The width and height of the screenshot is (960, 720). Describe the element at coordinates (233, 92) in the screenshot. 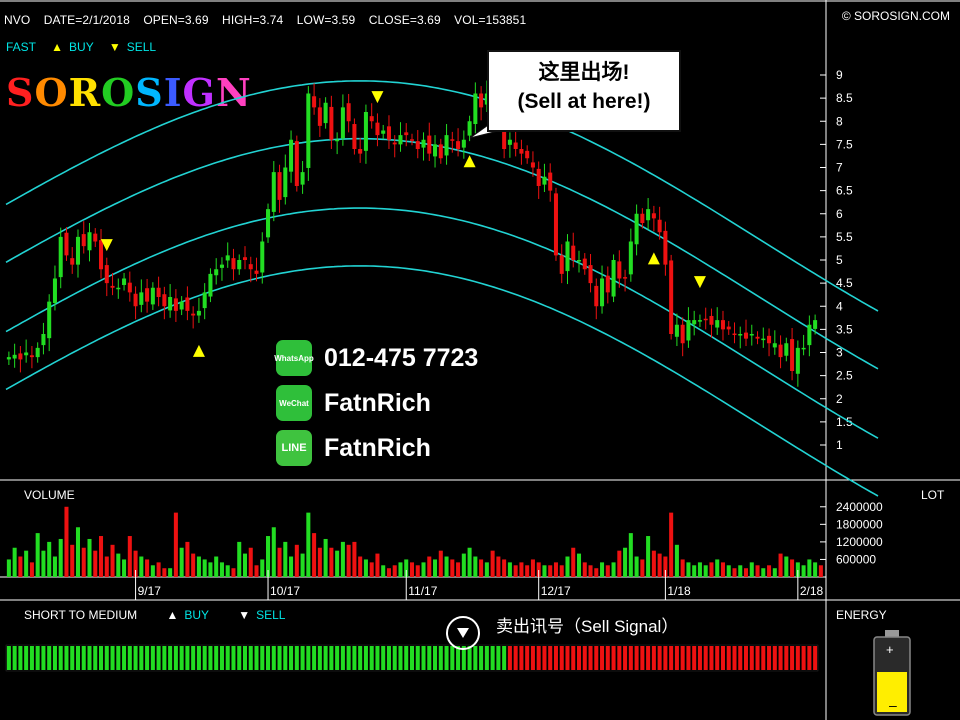

I see `logo-letter: N` at that location.